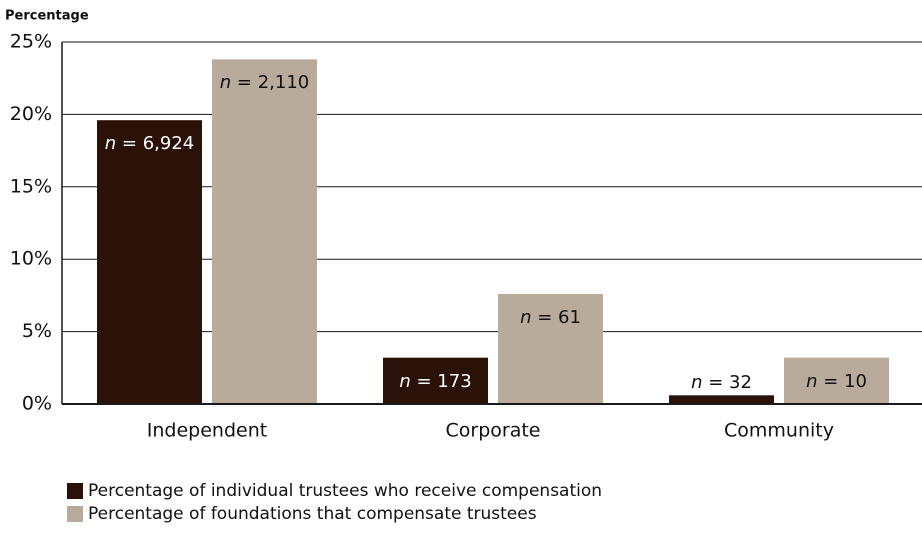 This screenshot has height=535, width=922. Describe the element at coordinates (264, 83) in the screenshot. I see `data-label: n = 2,110` at that location.